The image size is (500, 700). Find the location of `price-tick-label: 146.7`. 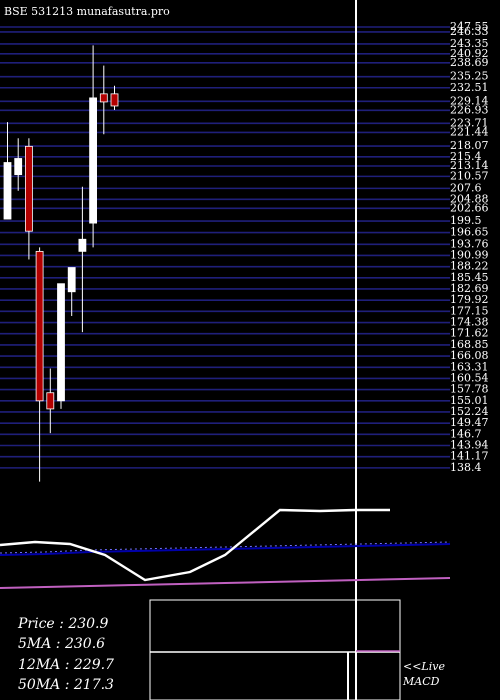

price-tick-label: 146.7 is located at coordinates (466, 433).